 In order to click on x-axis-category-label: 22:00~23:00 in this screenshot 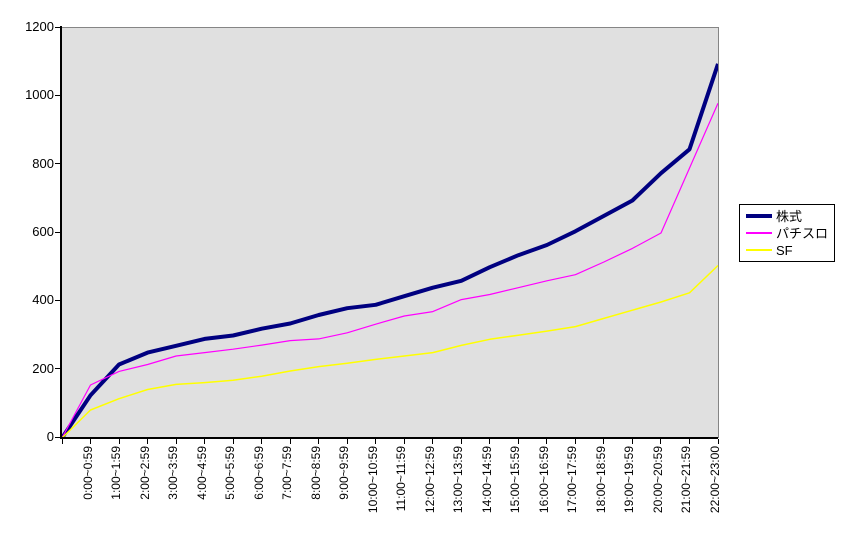, I will do `click(715, 480)`.